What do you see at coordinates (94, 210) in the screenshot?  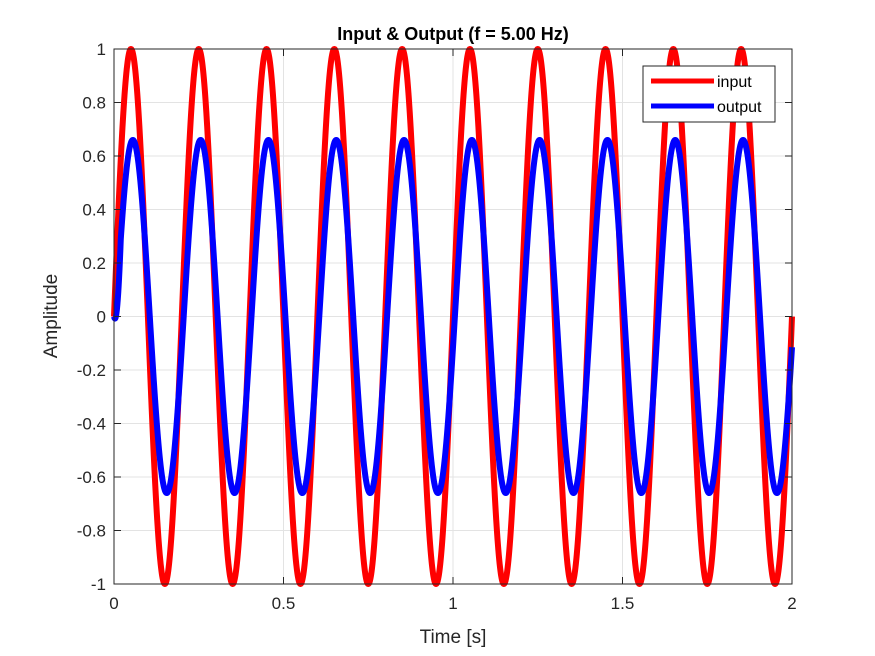 I see `y-tick-label: 0.4` at bounding box center [94, 210].